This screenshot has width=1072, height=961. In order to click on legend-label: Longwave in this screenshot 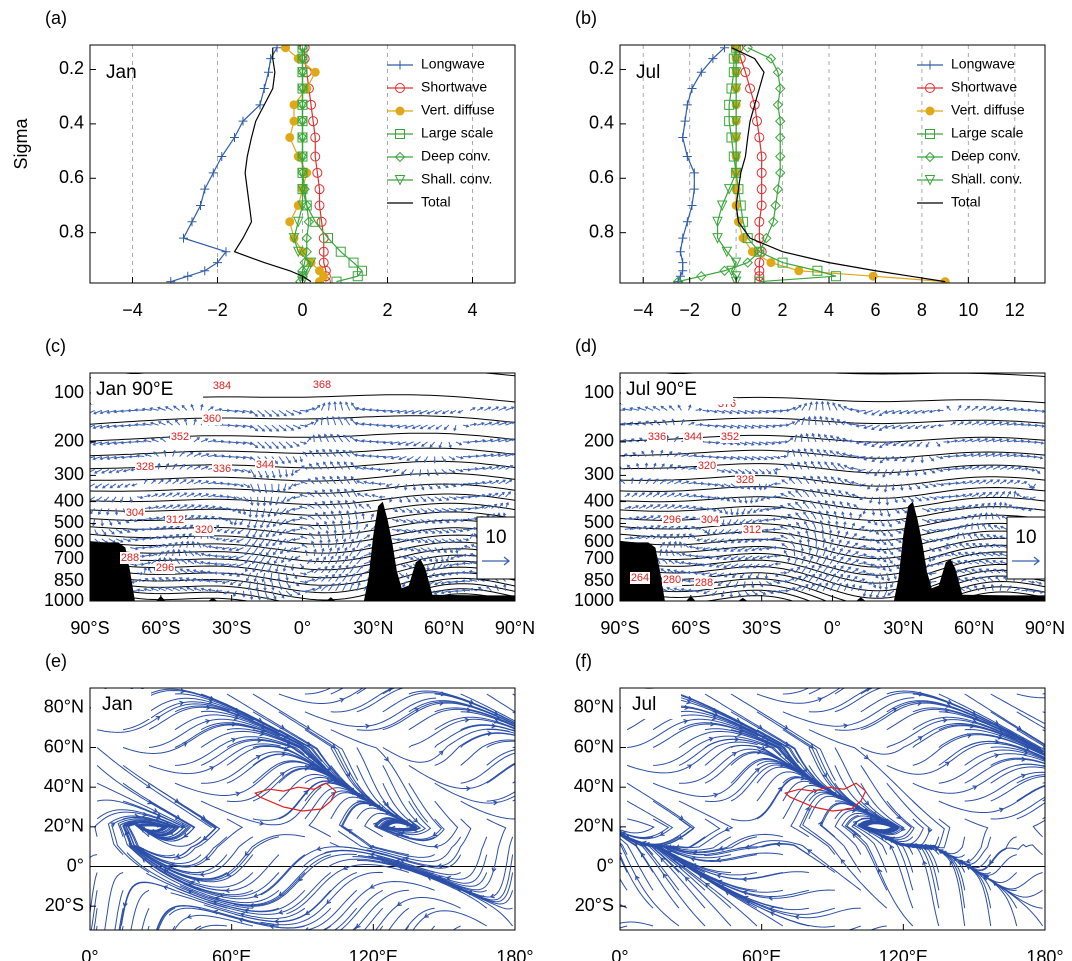, I will do `click(453, 64)`.